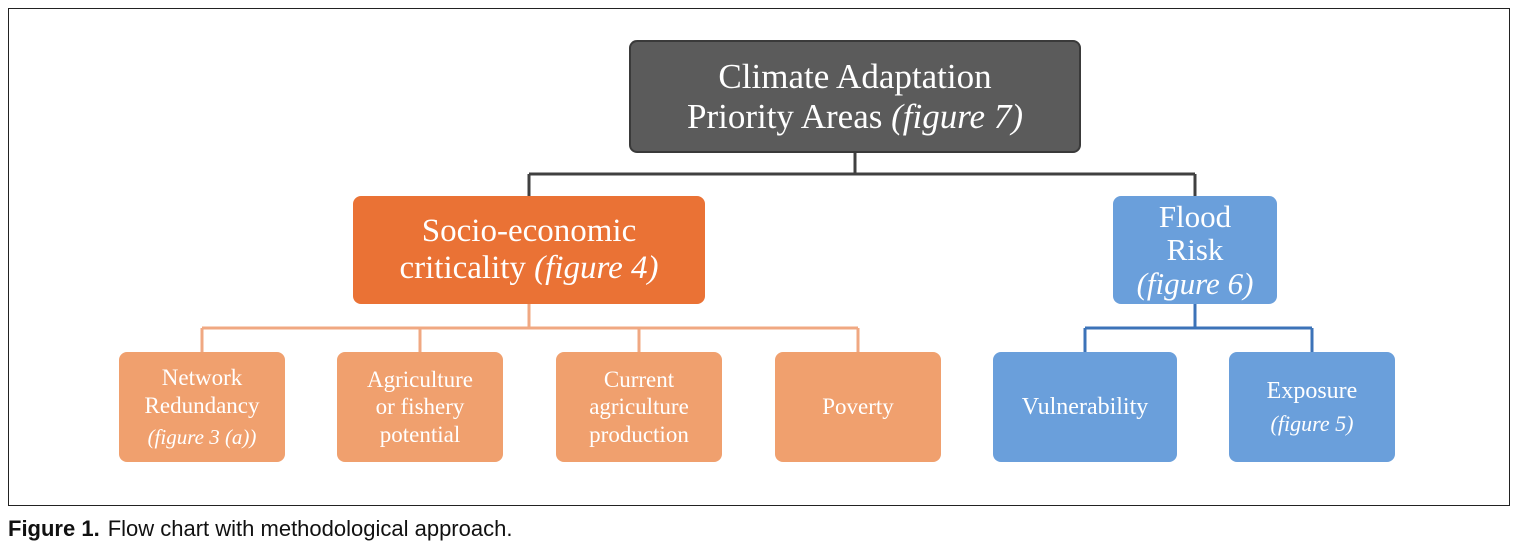 Image resolution: width=1516 pixels, height=560 pixels. Describe the element at coordinates (596, 268) in the screenshot. I see `figure-ref: (figure 4)` at that location.